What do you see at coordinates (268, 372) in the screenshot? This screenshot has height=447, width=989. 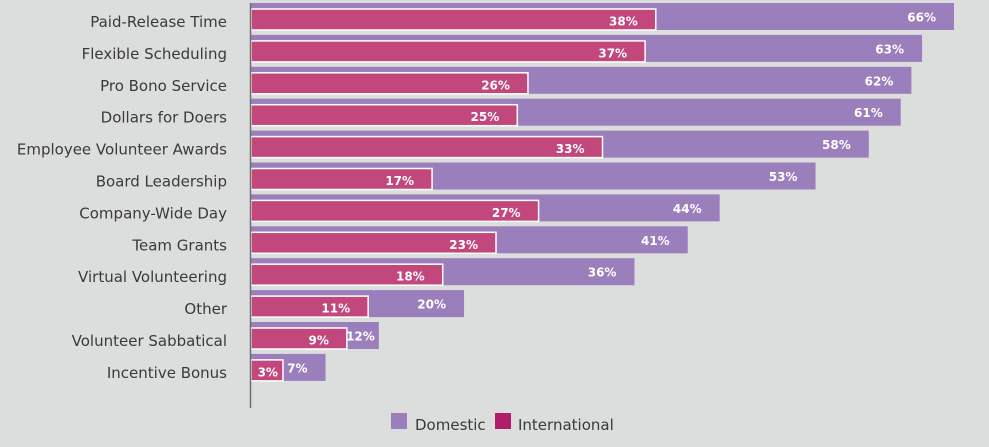 I see `value-label-international: 3%` at bounding box center [268, 372].